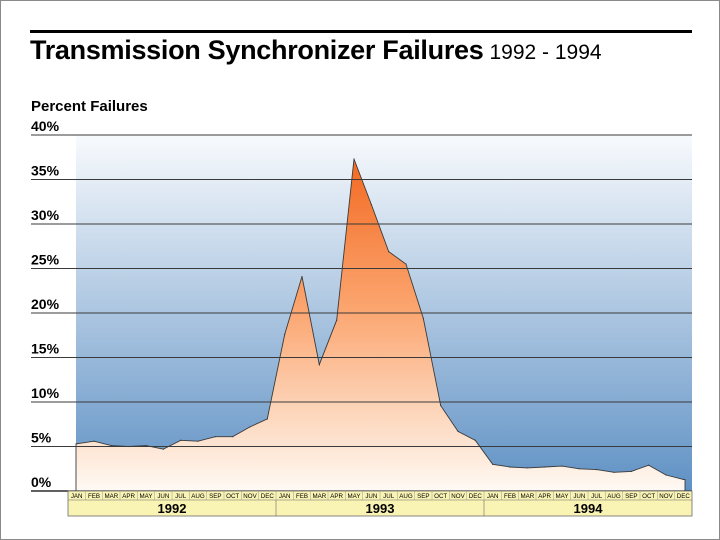 The width and height of the screenshot is (720, 540). Describe the element at coordinates (172, 508) in the screenshot. I see `year-label: 1992` at that location.